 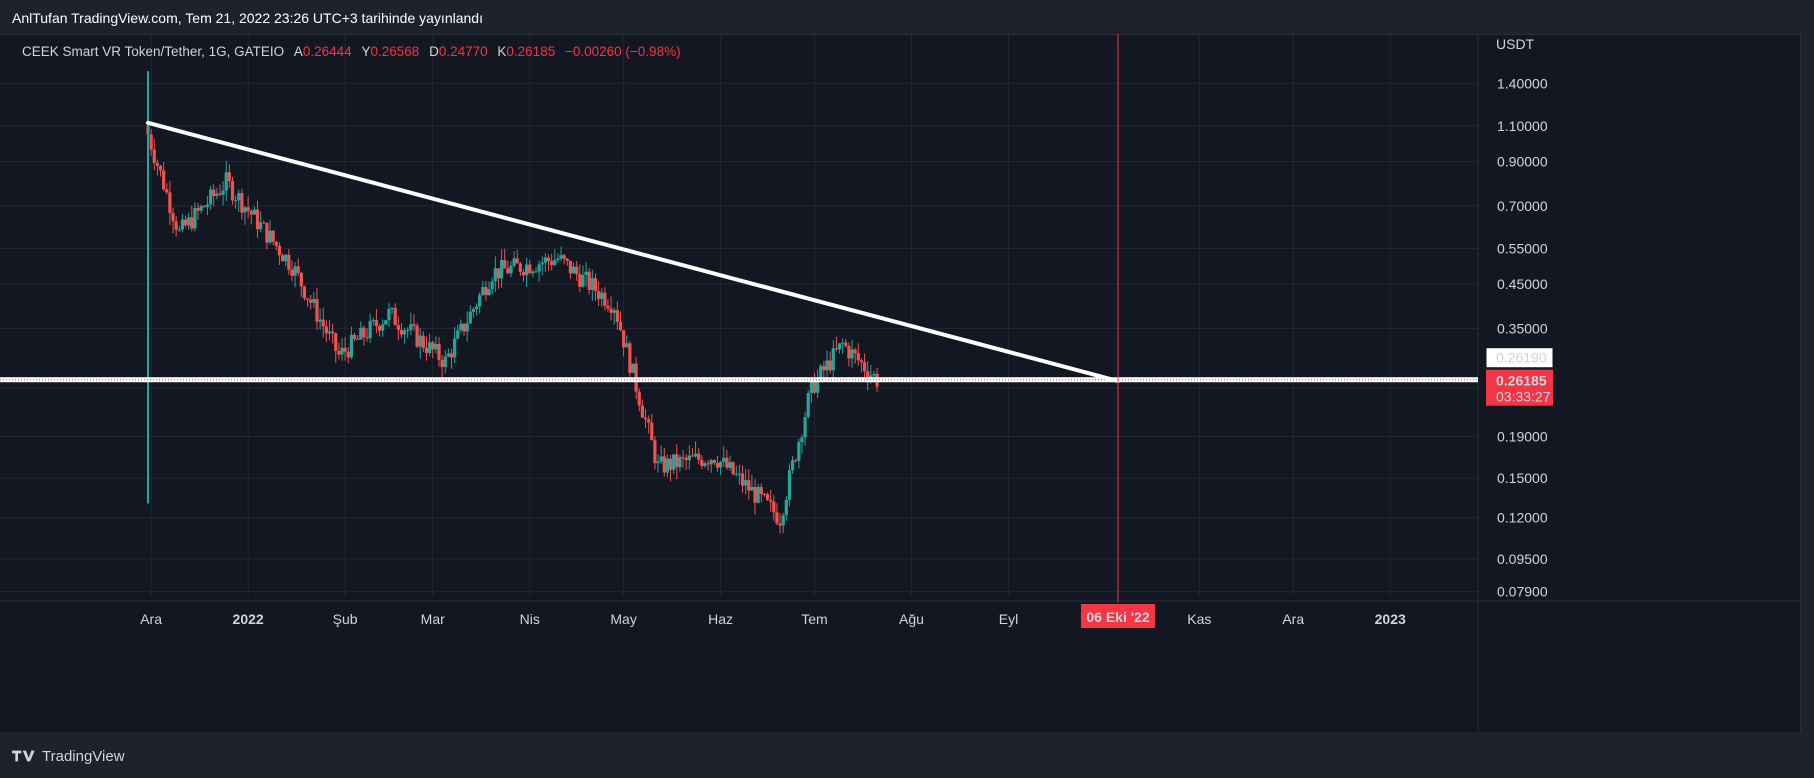 What do you see at coordinates (433, 619) in the screenshot?
I see `time-tick-label: Mar` at bounding box center [433, 619].